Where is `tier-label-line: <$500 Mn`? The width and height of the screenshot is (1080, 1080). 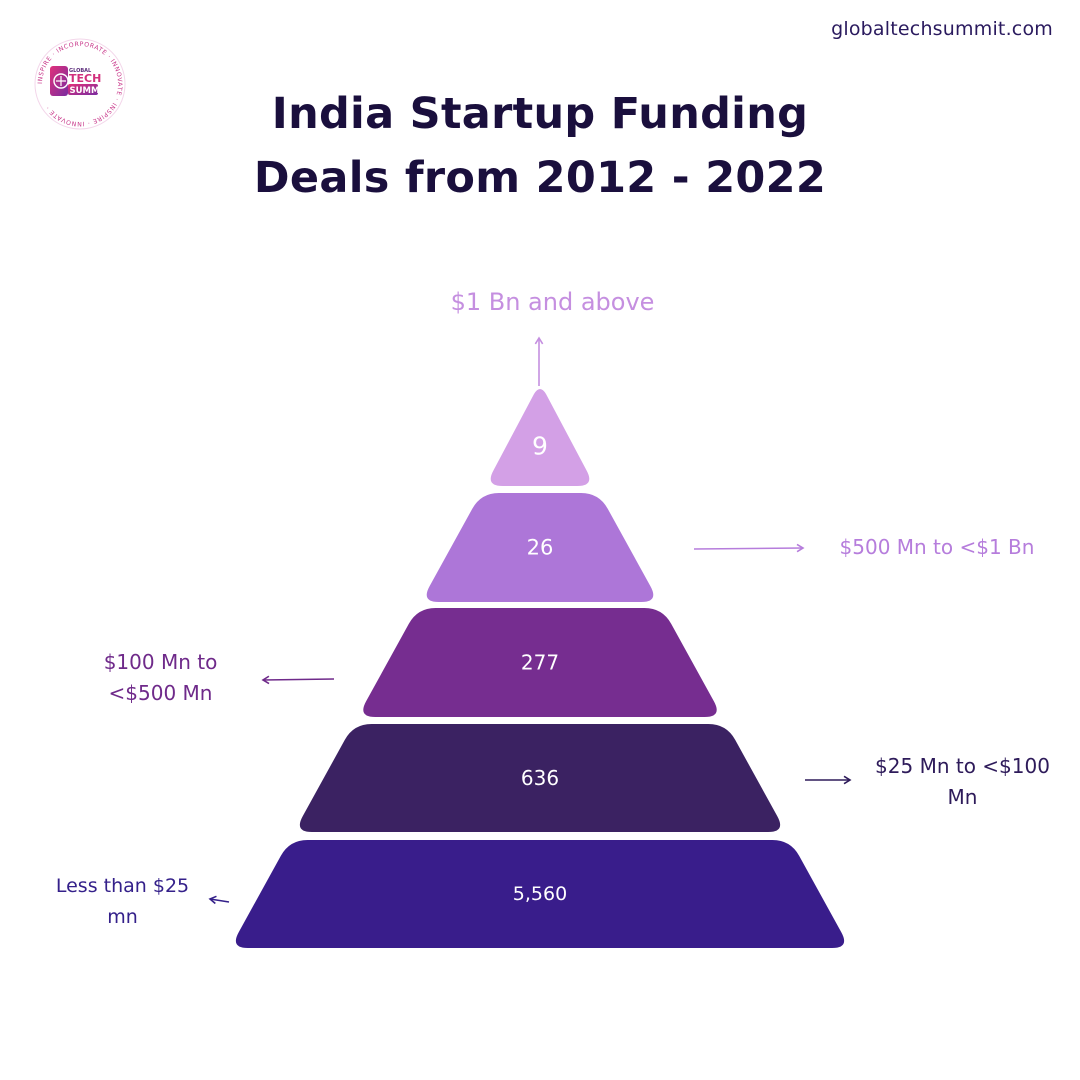 tier-label-line: <$500 Mn is located at coordinates (160, 693).